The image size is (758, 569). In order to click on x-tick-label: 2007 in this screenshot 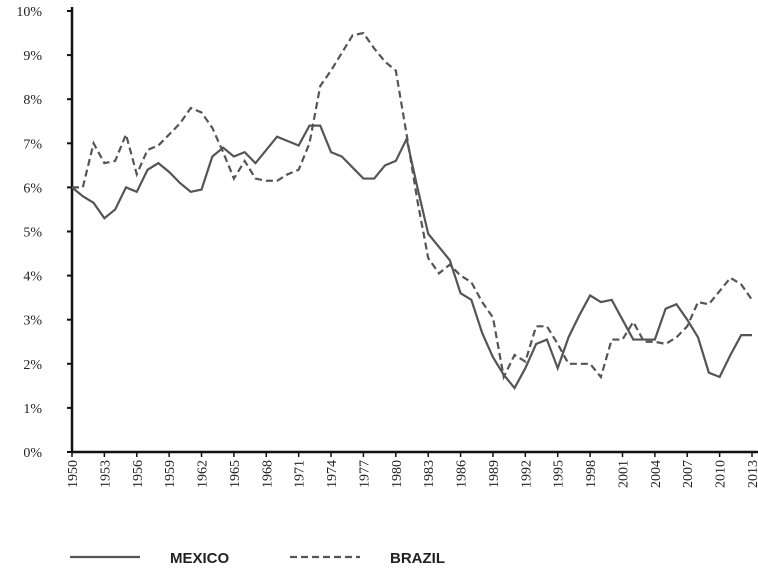, I will do `click(688, 474)`.